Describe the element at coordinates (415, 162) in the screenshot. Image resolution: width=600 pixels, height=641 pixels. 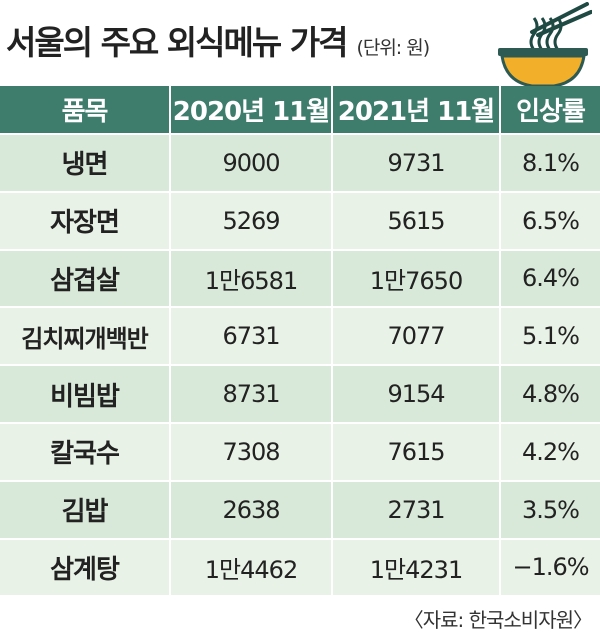
I see `price-2021: 9731` at that location.